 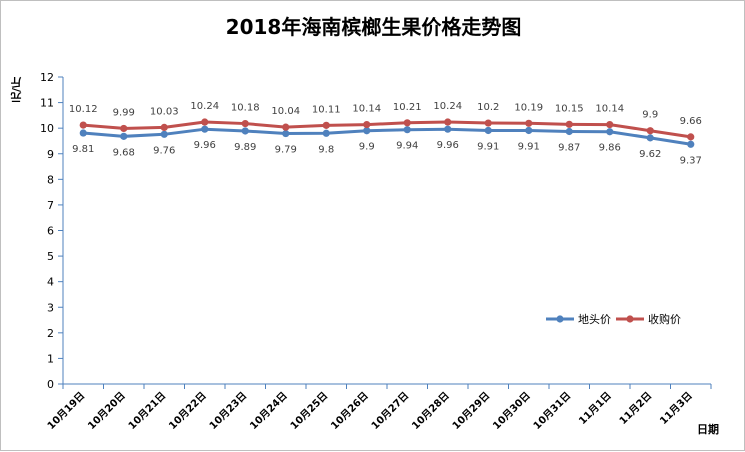 I want to click on x-axis-label: 日期, so click(x=708, y=429).